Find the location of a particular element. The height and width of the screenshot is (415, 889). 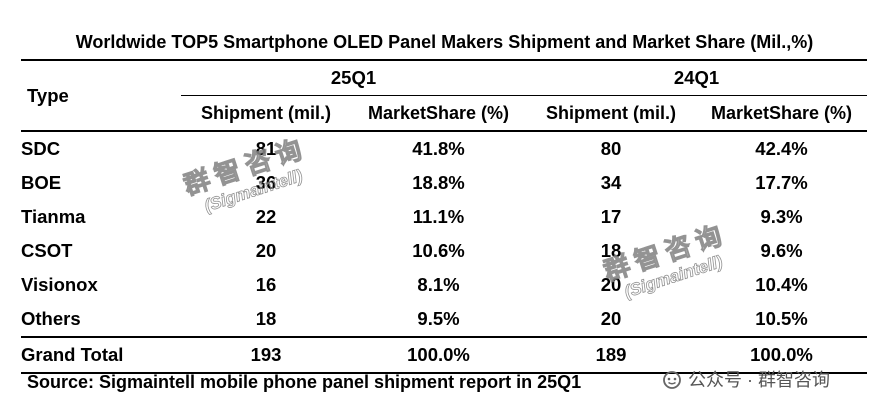

cell-value: 10.6% is located at coordinates (438, 250).